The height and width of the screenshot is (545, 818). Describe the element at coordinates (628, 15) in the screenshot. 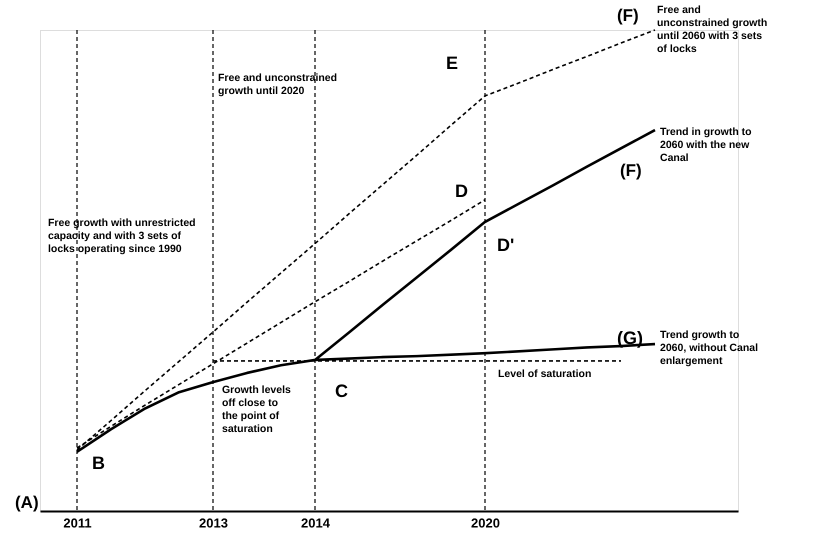

I see `text: (F)` at that location.